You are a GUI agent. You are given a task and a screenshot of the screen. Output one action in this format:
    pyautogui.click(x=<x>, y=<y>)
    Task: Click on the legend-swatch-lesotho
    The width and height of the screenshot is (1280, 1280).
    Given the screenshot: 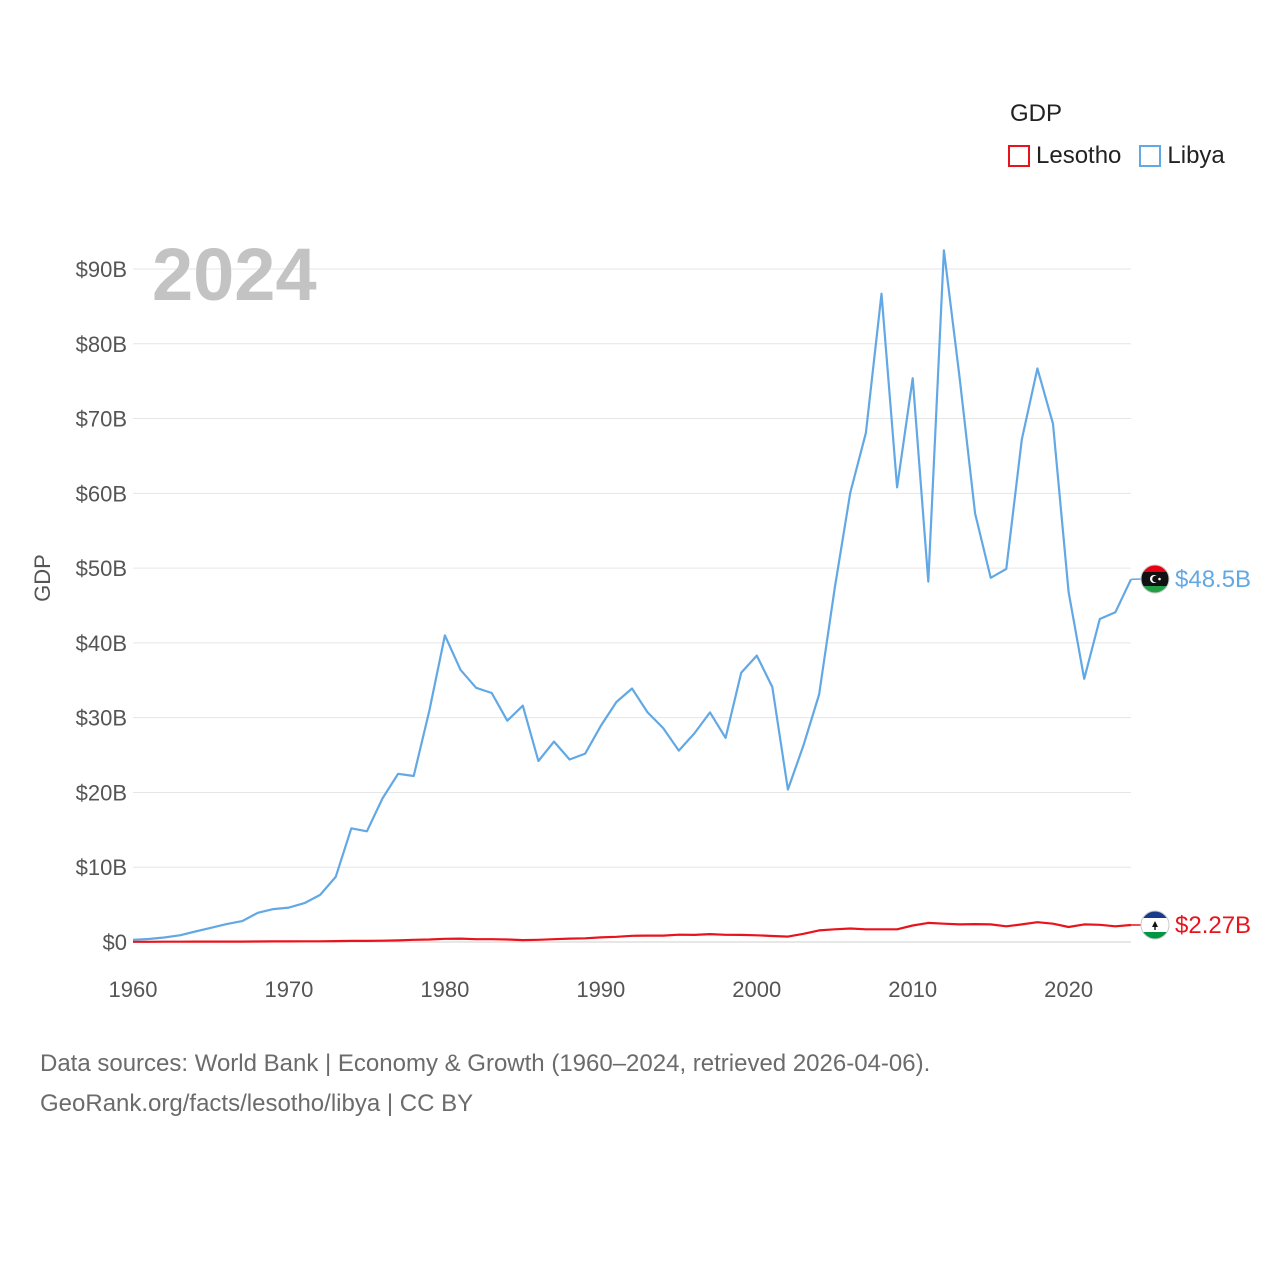 What is the action you would take?
    pyautogui.click(x=1019, y=156)
    